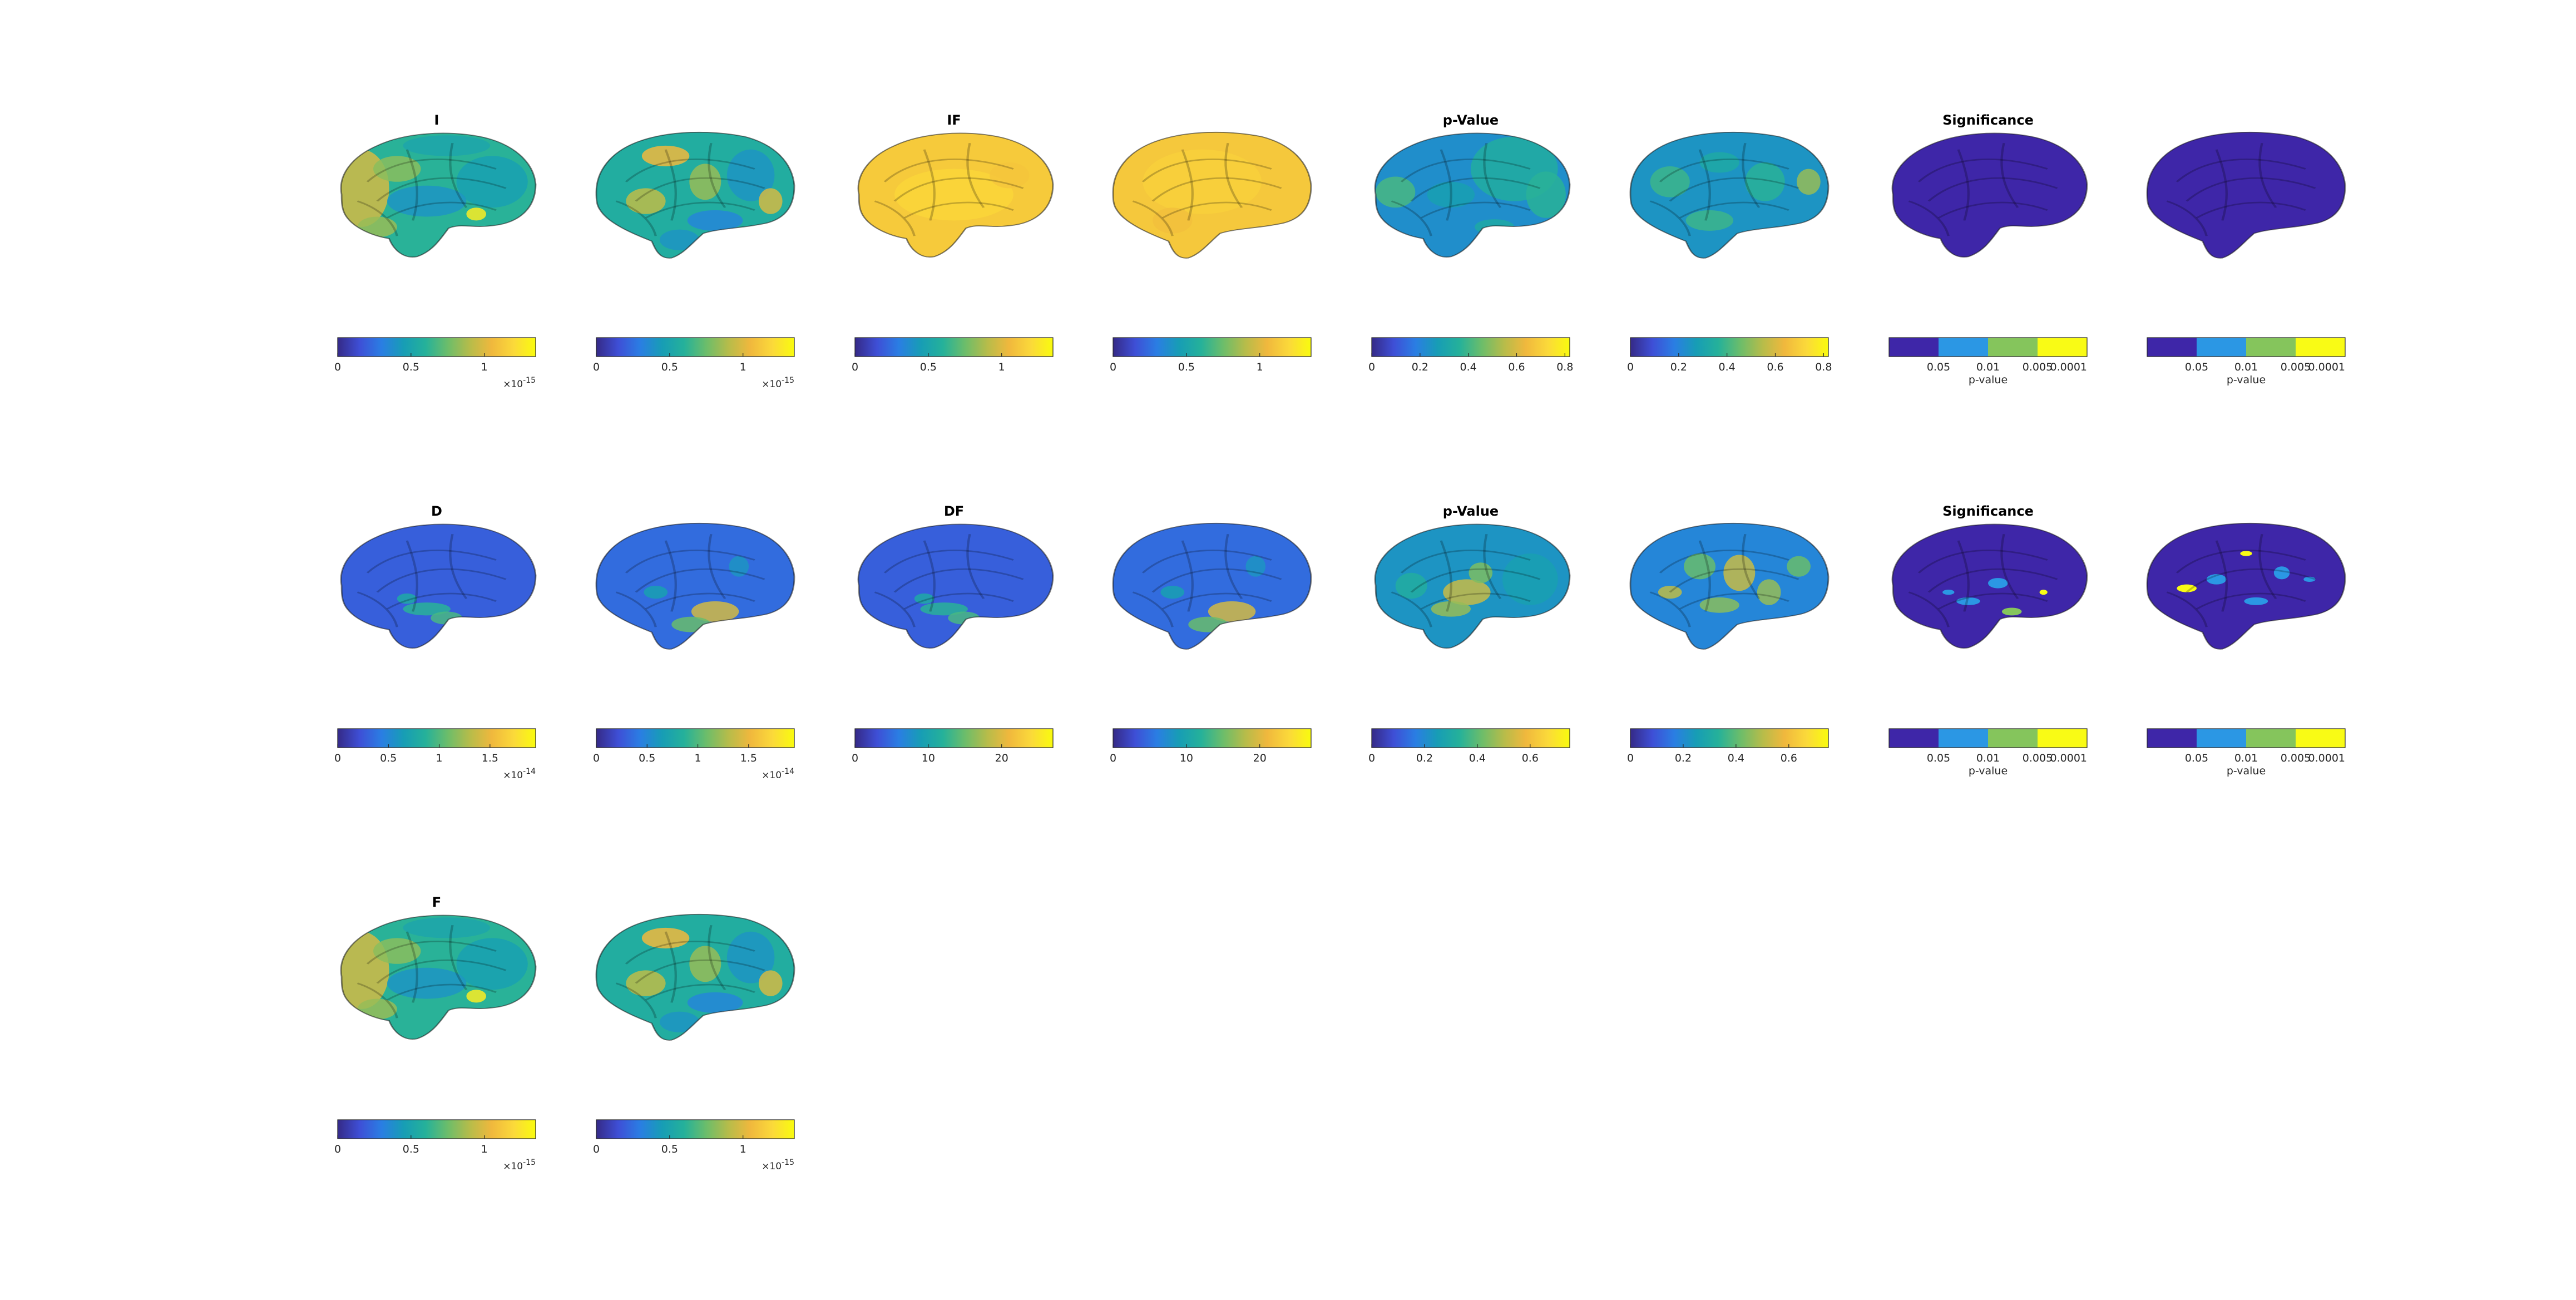  What do you see at coordinates (1729, 252) in the screenshot?
I see `panel-6: 0 0.2 0.4 0.6 0.8` at bounding box center [1729, 252].